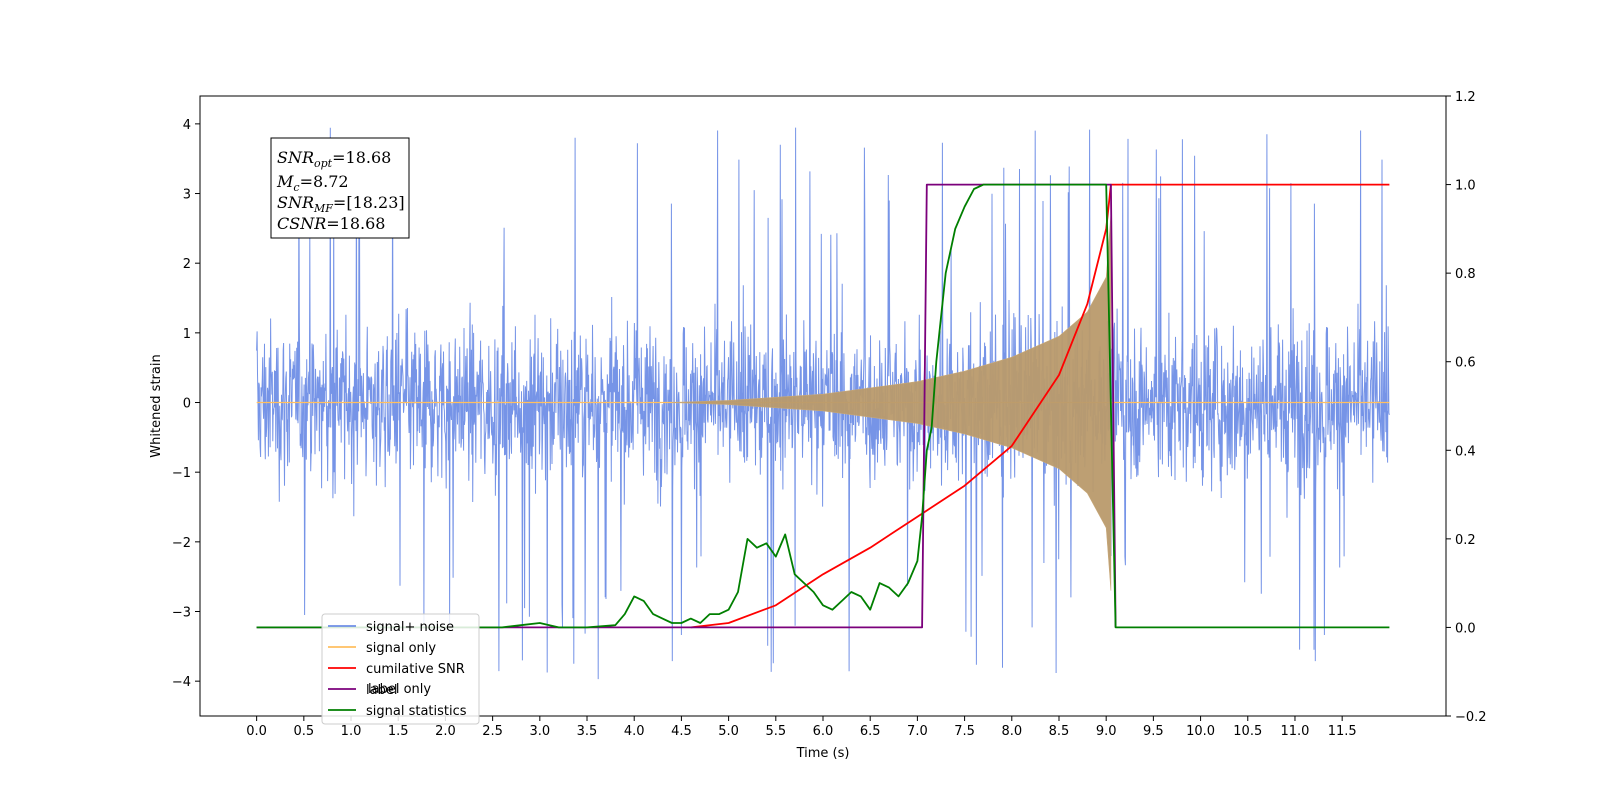 This screenshot has height=800, width=1600. I want to click on y2-tick-label: 0.6, so click(1465, 363).